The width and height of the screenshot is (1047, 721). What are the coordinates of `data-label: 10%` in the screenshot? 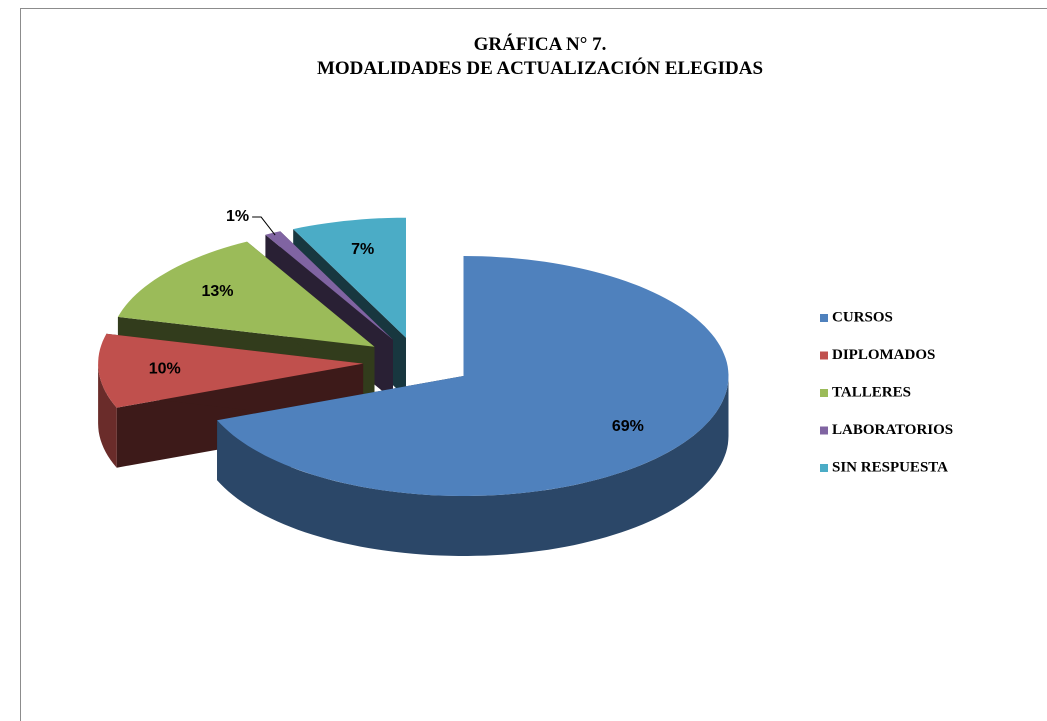 It's located at (165, 368).